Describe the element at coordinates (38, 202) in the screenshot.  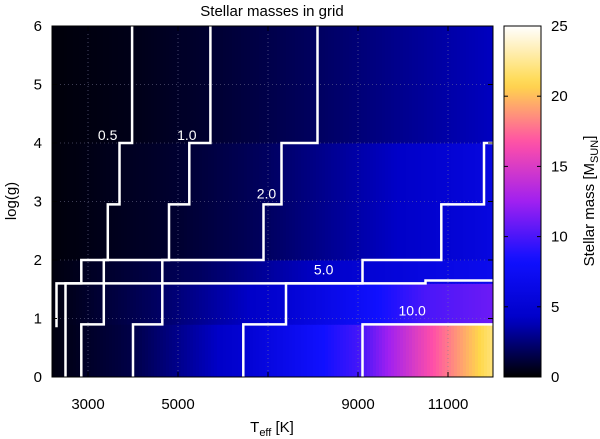
I see `y-tick-label: 3` at that location.